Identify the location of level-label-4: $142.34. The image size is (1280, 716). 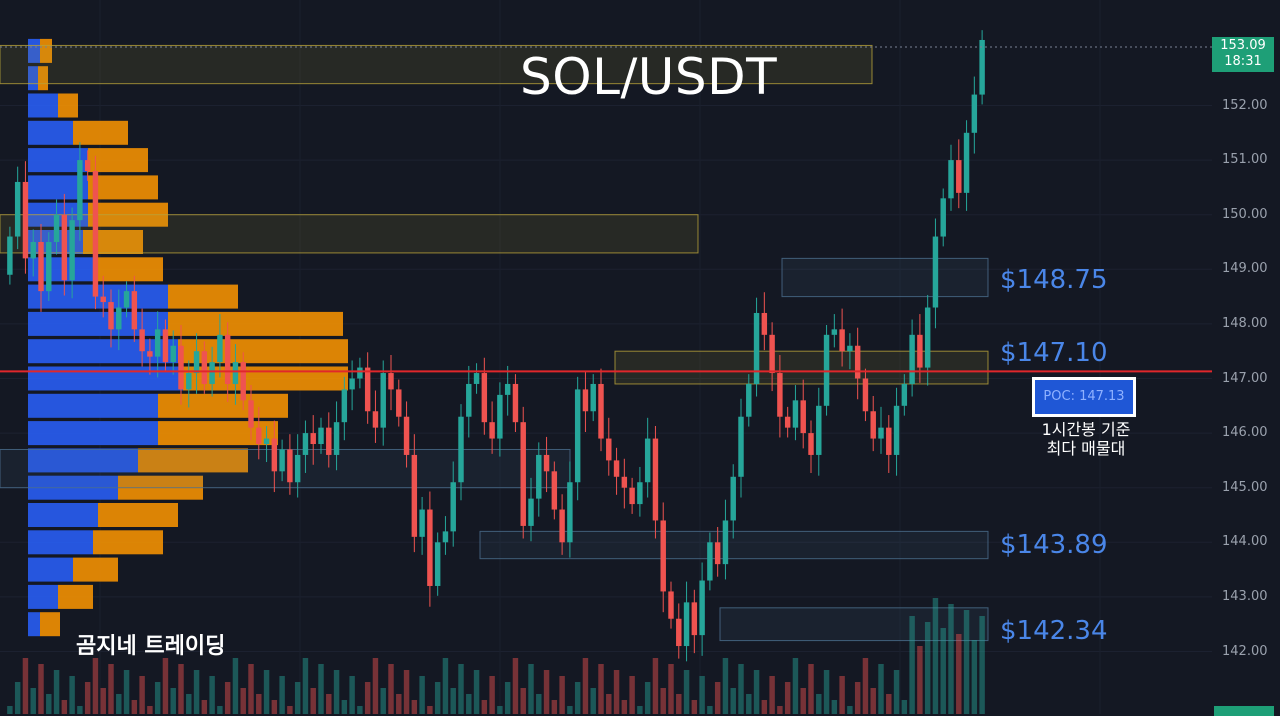
(1054, 631).